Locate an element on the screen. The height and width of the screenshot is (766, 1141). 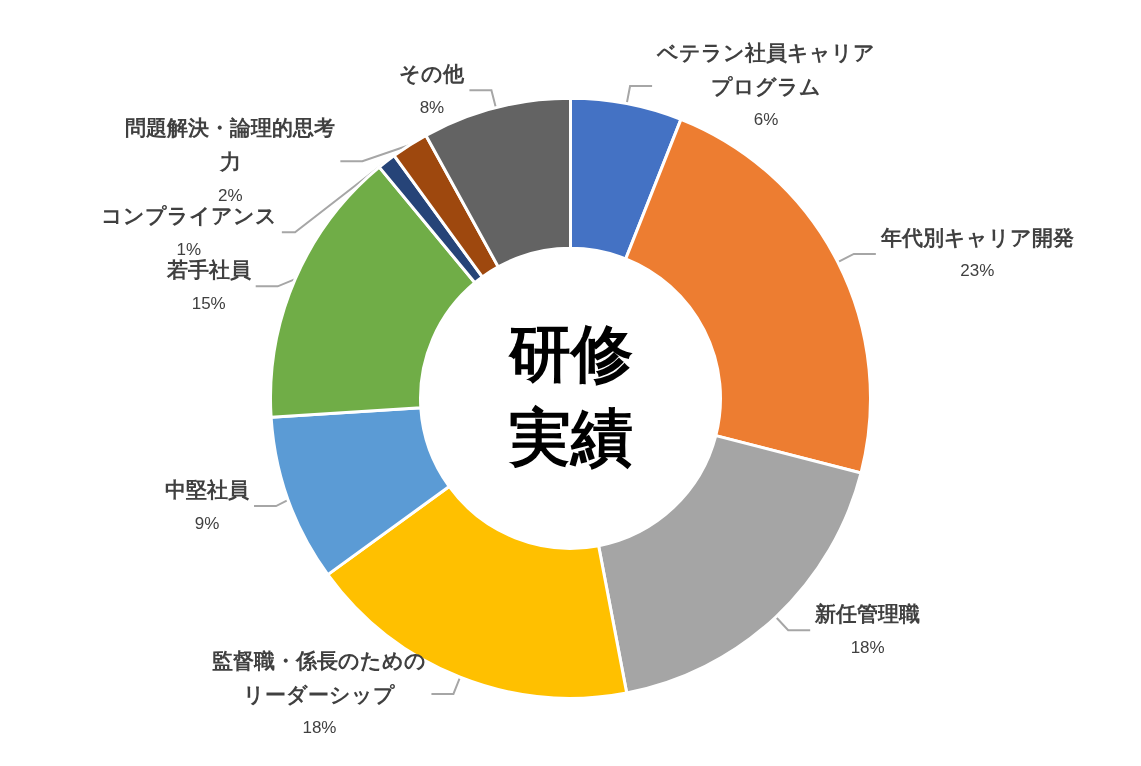
slice-label: 年代別キャリア開発 is located at coordinates (976, 237).